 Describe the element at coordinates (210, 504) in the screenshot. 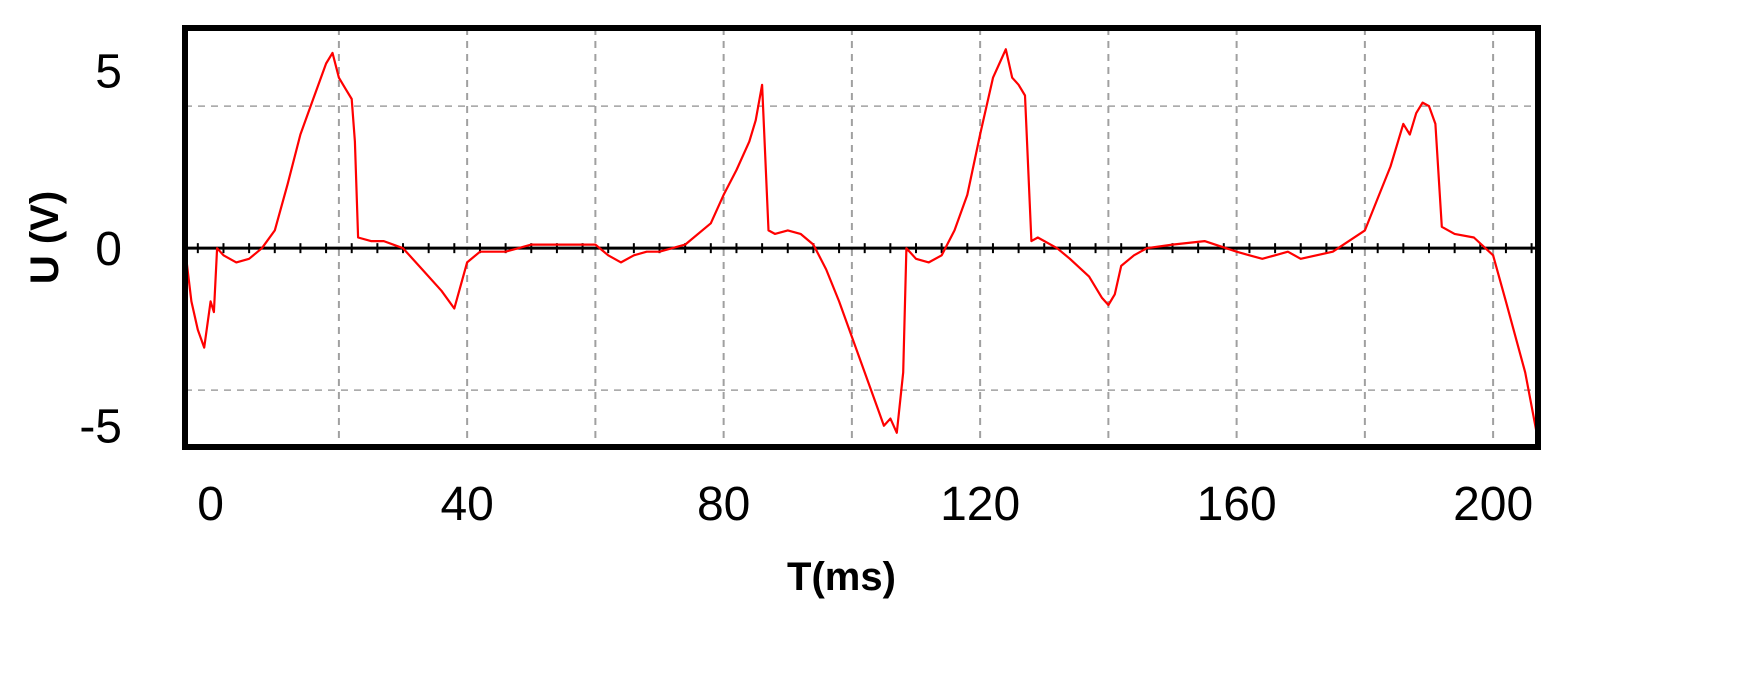

I see `x-tick-label: 0` at that location.